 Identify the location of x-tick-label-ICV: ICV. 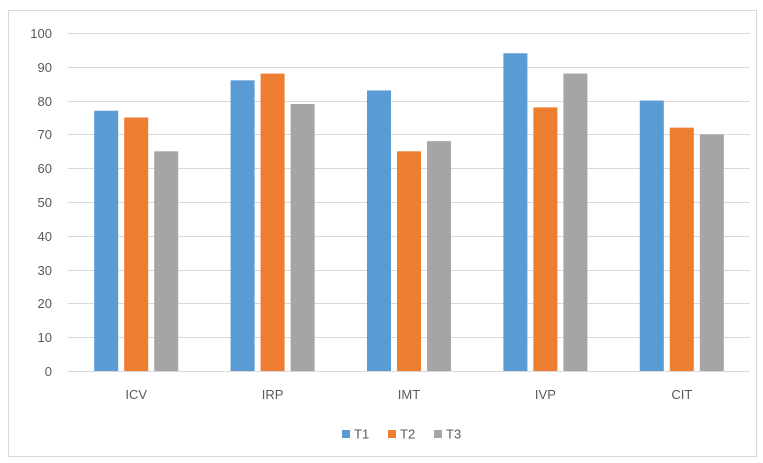
(136, 394).